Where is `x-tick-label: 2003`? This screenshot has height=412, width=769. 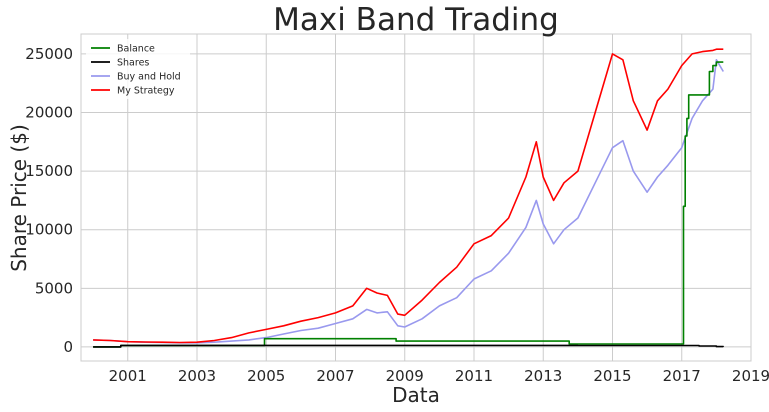
x-tick-label: 2003 is located at coordinates (197, 376).